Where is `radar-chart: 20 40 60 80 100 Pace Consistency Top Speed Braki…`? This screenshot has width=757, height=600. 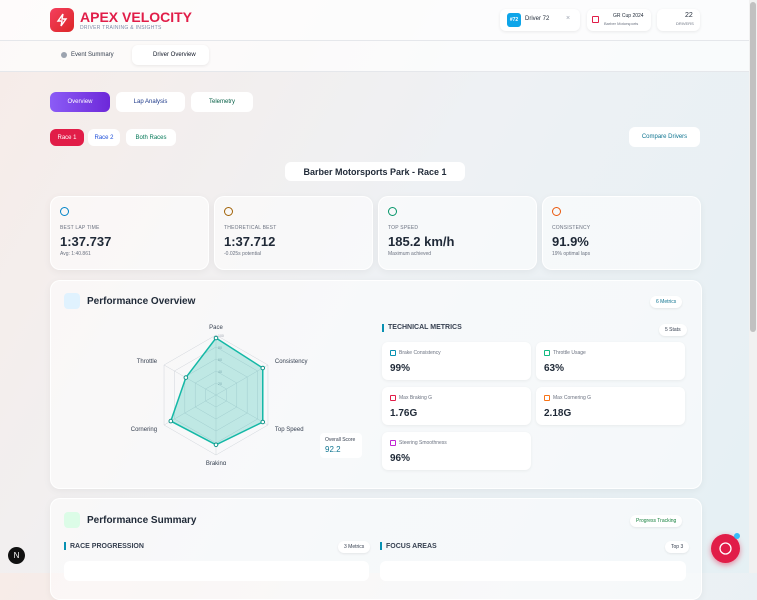 radar-chart: 20 40 60 80 100 Pace Consistency Top Speed Braki… is located at coordinates (219, 395).